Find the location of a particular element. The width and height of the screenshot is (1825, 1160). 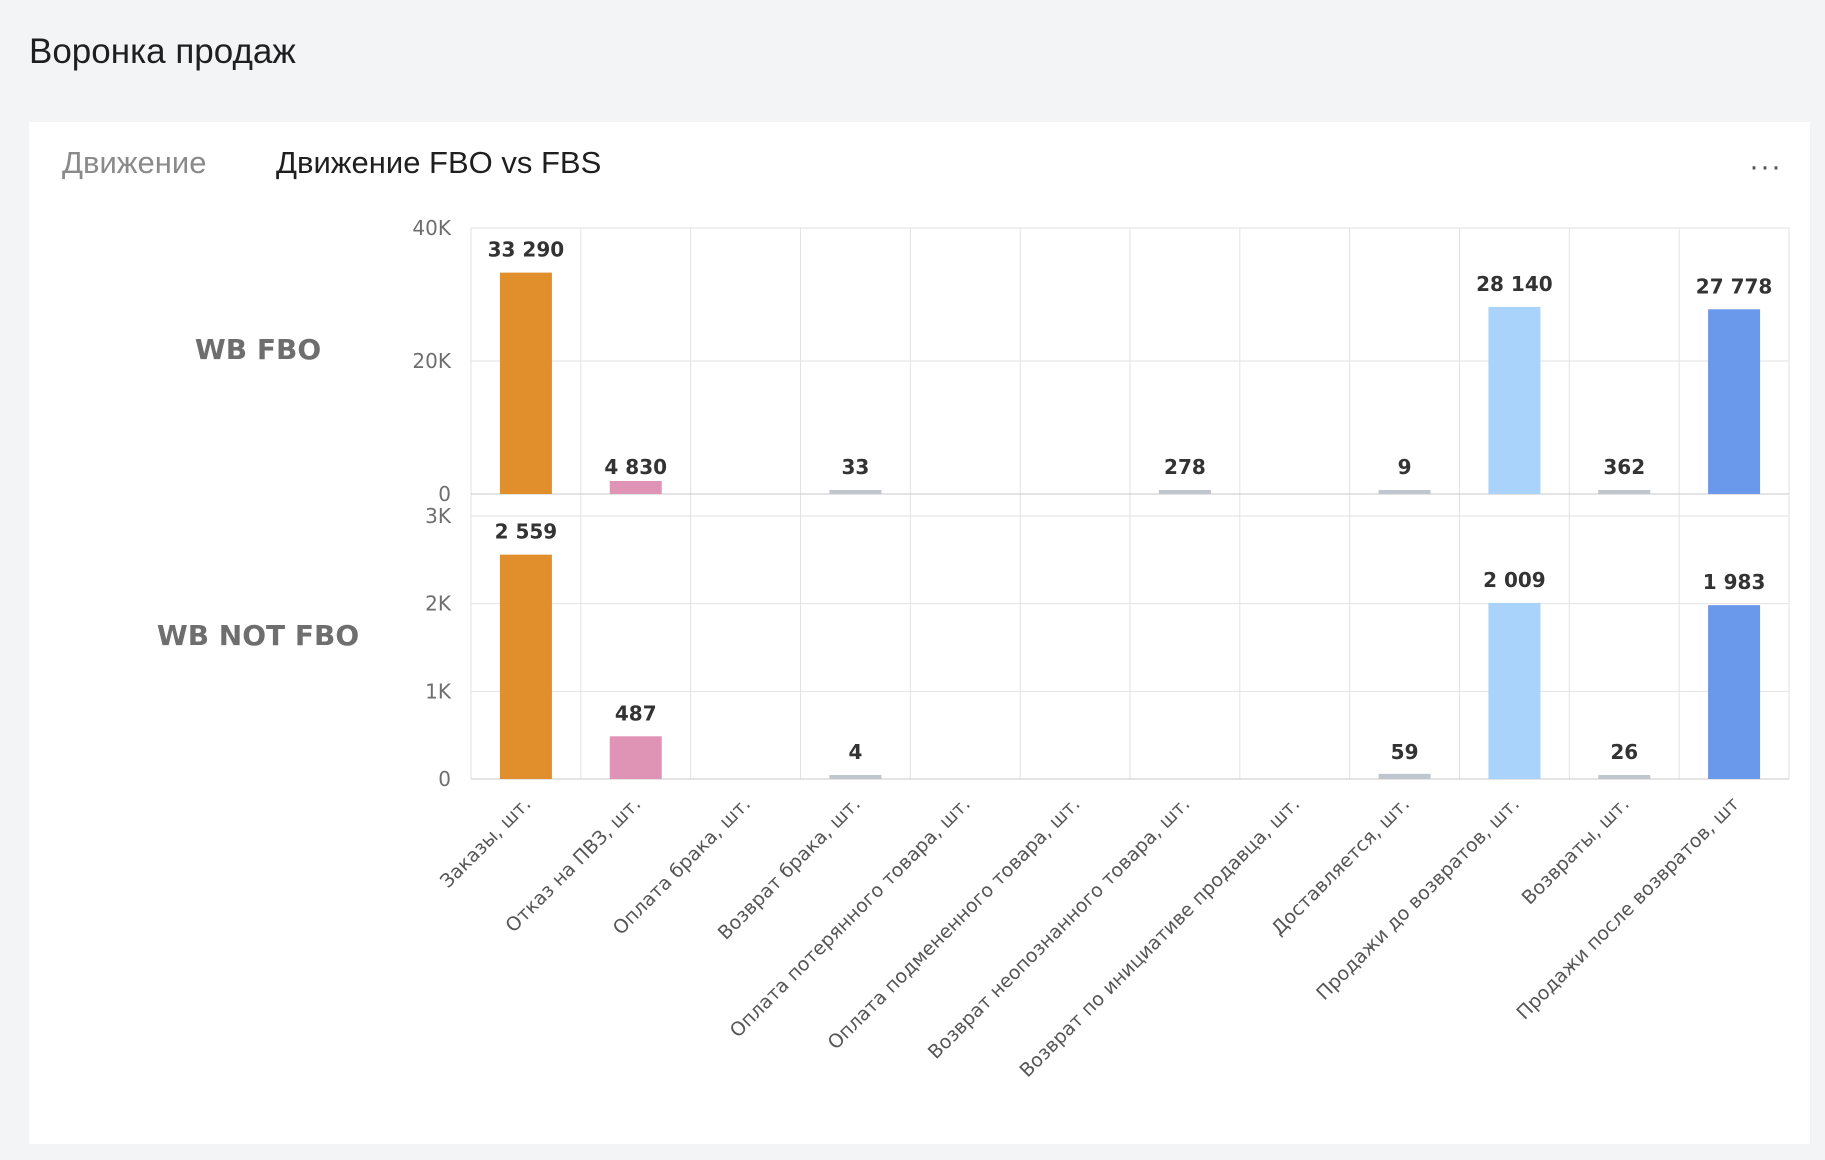

value-label: 1 983 is located at coordinates (1734, 582).